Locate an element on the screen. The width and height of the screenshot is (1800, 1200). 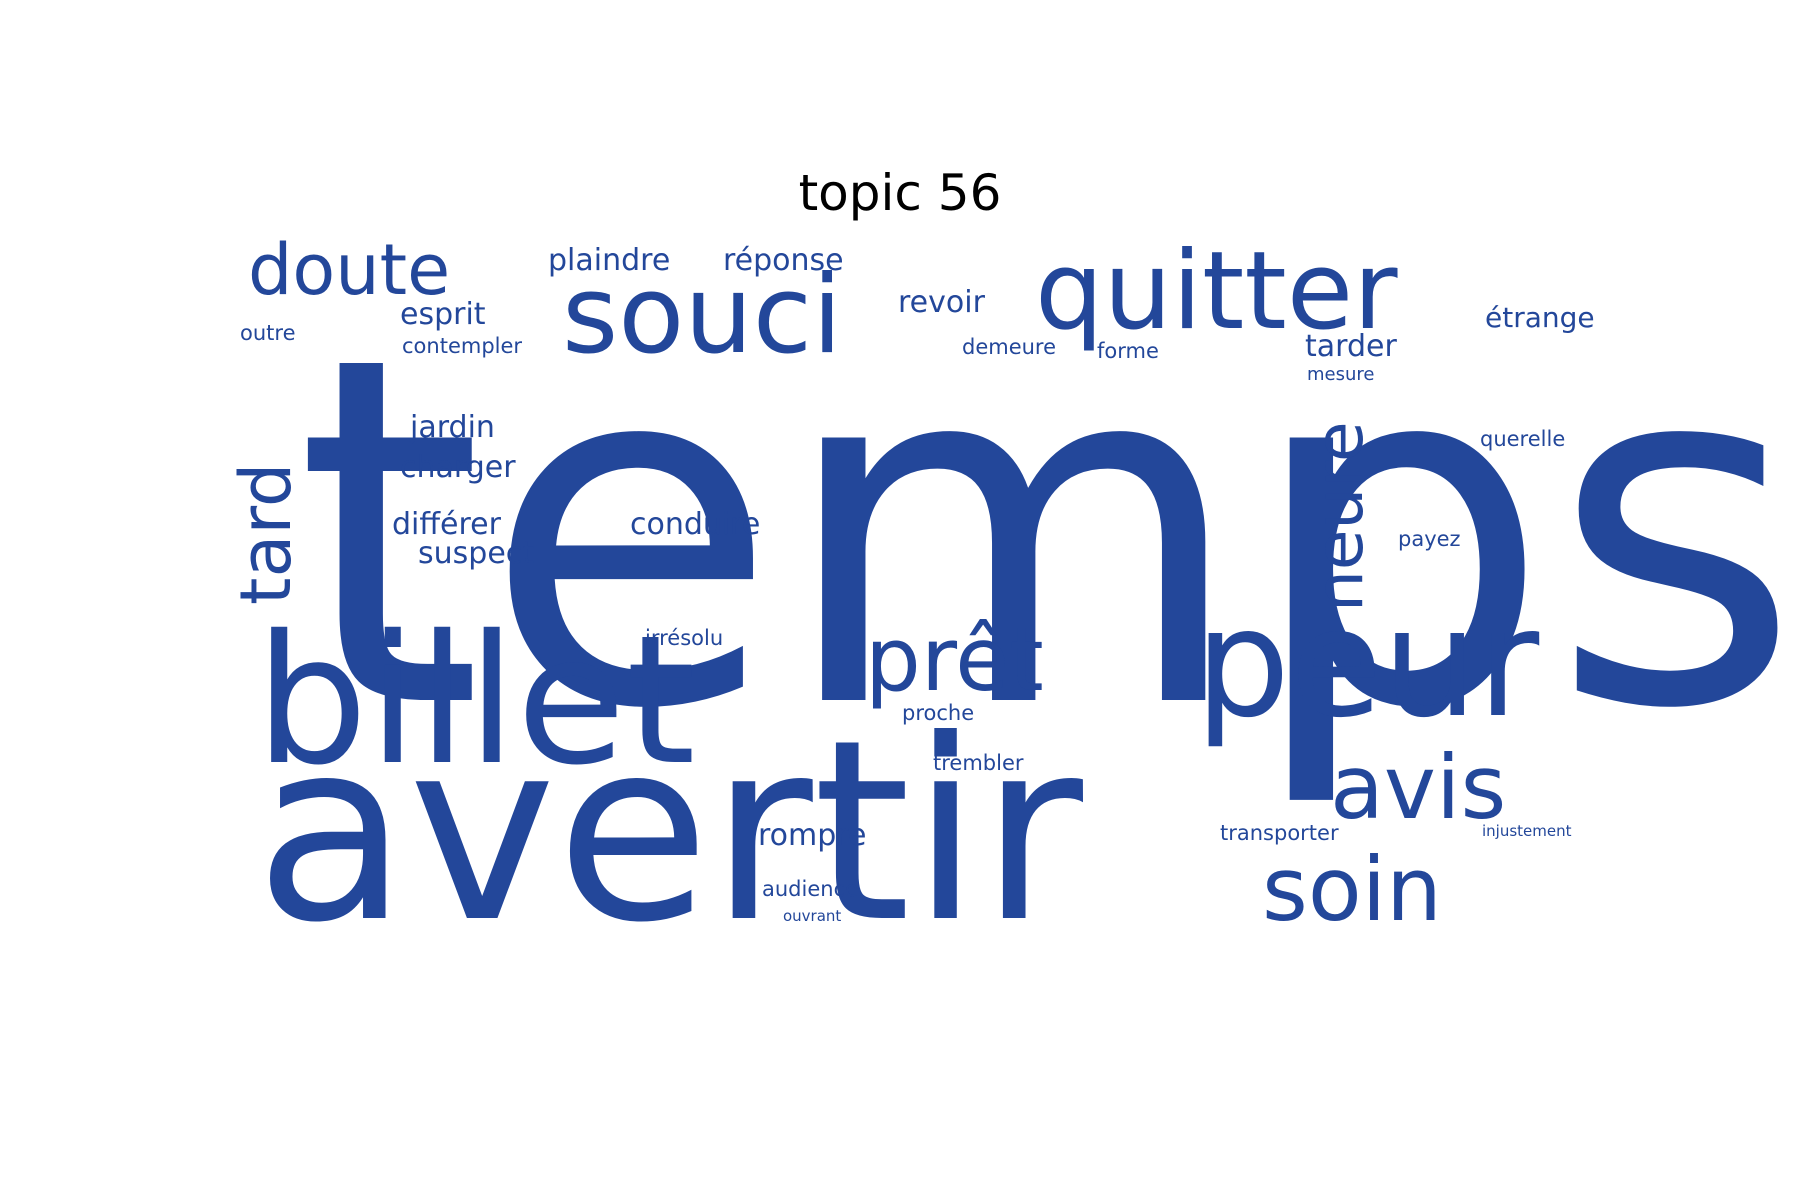
word-30: irrésolu is located at coordinates (684, 638).